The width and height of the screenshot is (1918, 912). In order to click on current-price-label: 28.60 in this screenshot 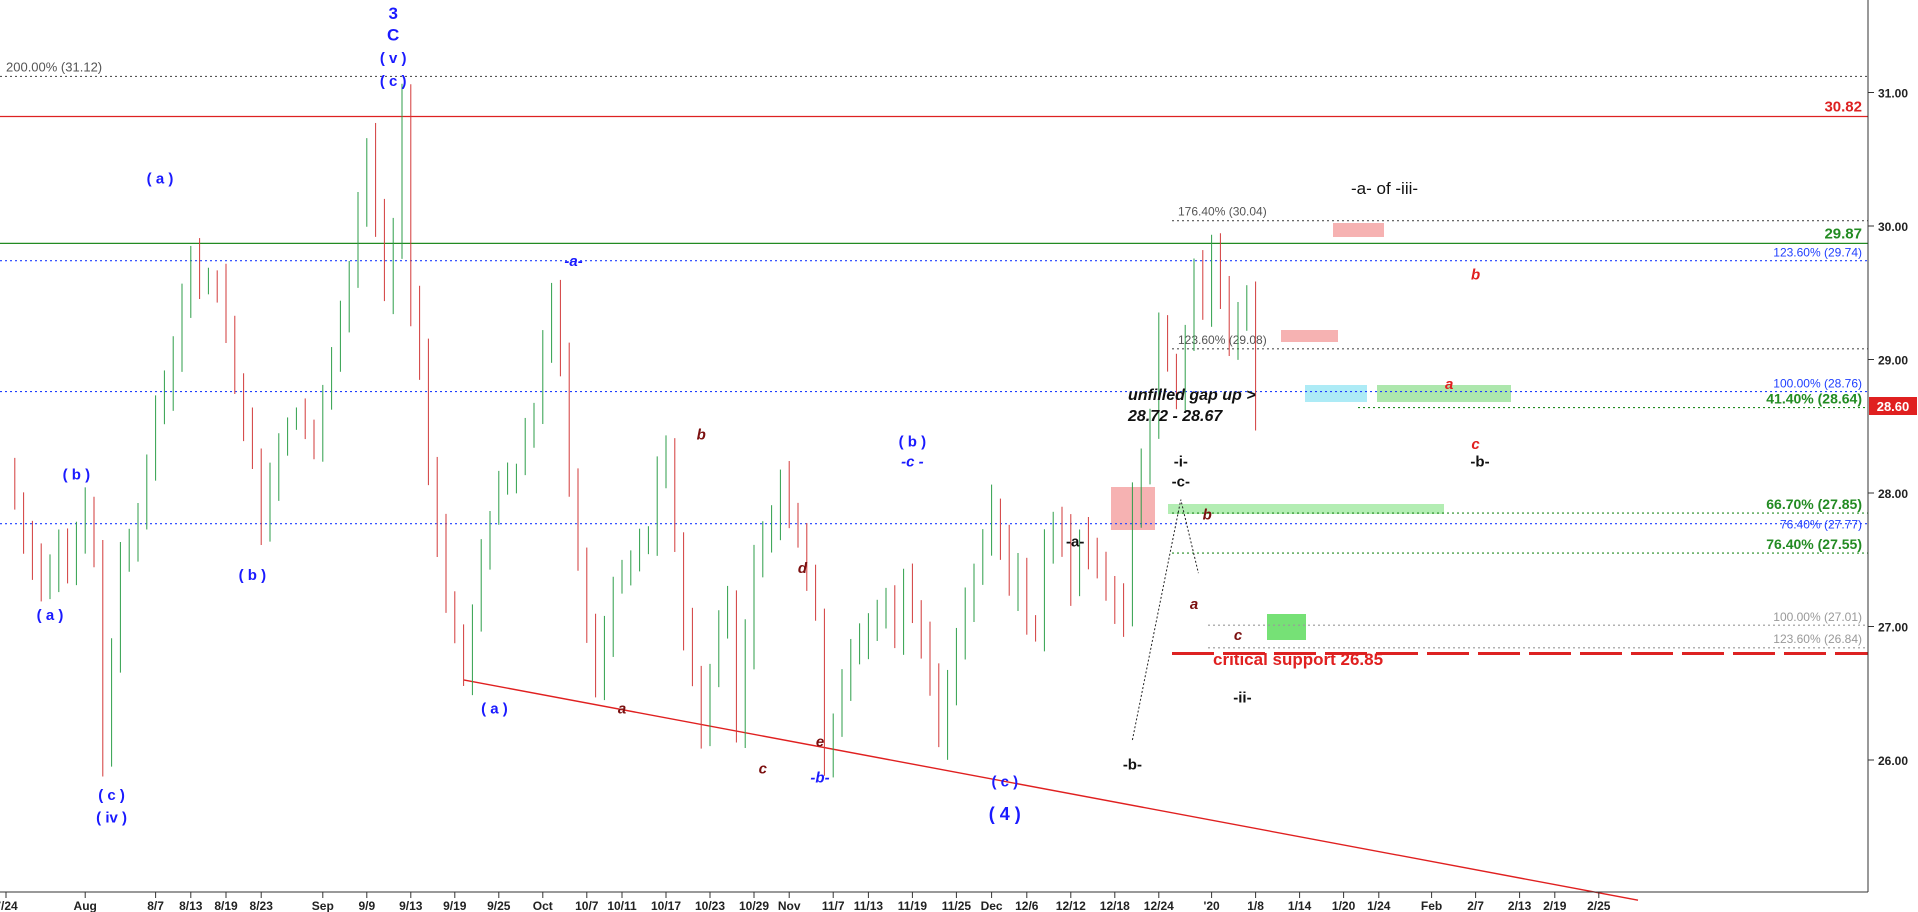, I will do `click(1893, 406)`.